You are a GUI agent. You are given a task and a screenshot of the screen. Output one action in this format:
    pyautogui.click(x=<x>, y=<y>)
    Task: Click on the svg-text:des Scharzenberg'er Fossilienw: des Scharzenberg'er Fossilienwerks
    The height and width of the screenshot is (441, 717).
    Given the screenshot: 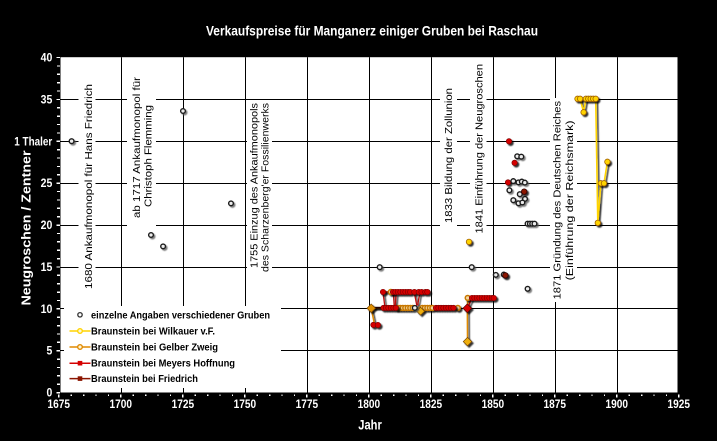 What is the action you would take?
    pyautogui.click(x=265, y=187)
    